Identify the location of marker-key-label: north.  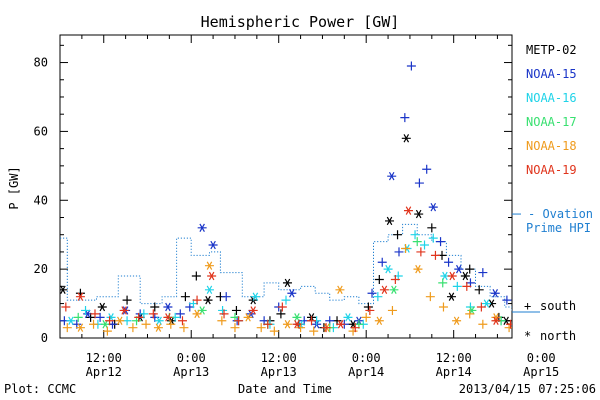
(558, 336).